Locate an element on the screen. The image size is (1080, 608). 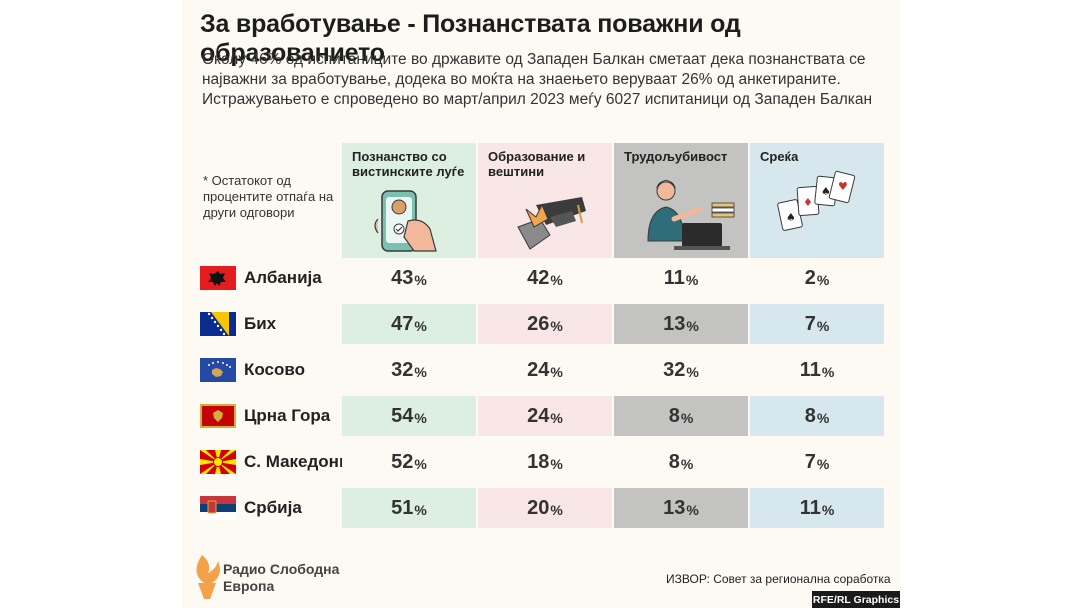
value-number: 42 is located at coordinates (538, 277).